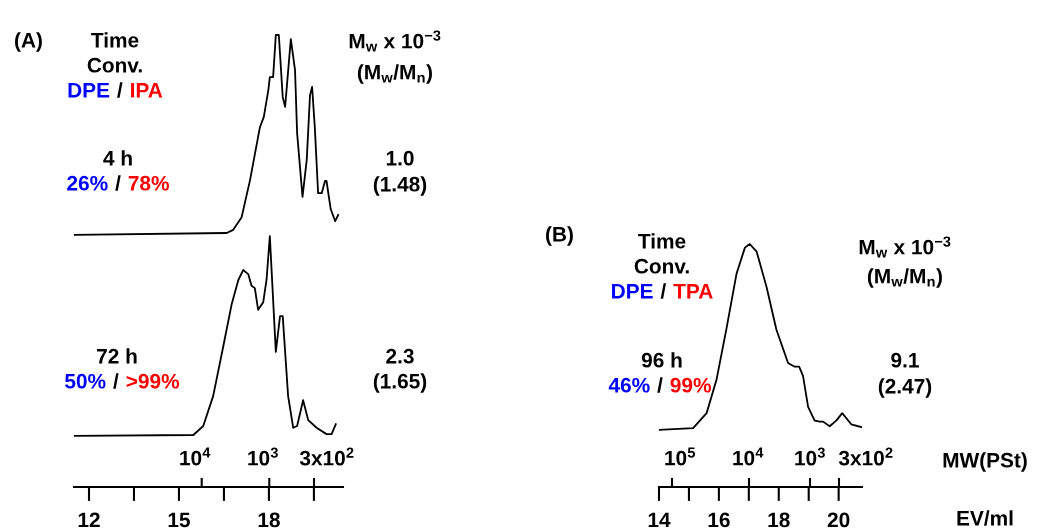 The width and height of the screenshot is (1042, 532). Describe the element at coordinates (400, 383) in the screenshot. I see `text: (1.65)` at that location.